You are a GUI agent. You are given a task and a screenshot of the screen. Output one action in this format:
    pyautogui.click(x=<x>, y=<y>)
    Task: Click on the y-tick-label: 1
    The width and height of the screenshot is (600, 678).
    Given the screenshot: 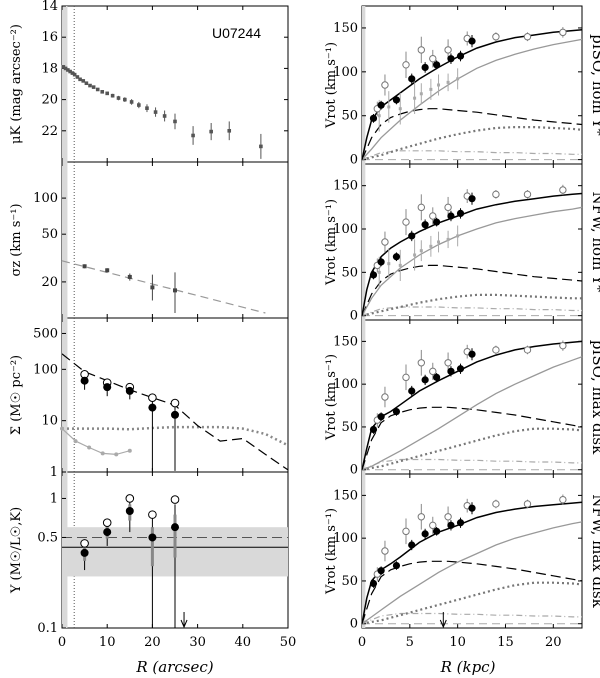 What is the action you would take?
    pyautogui.click(x=54, y=472)
    